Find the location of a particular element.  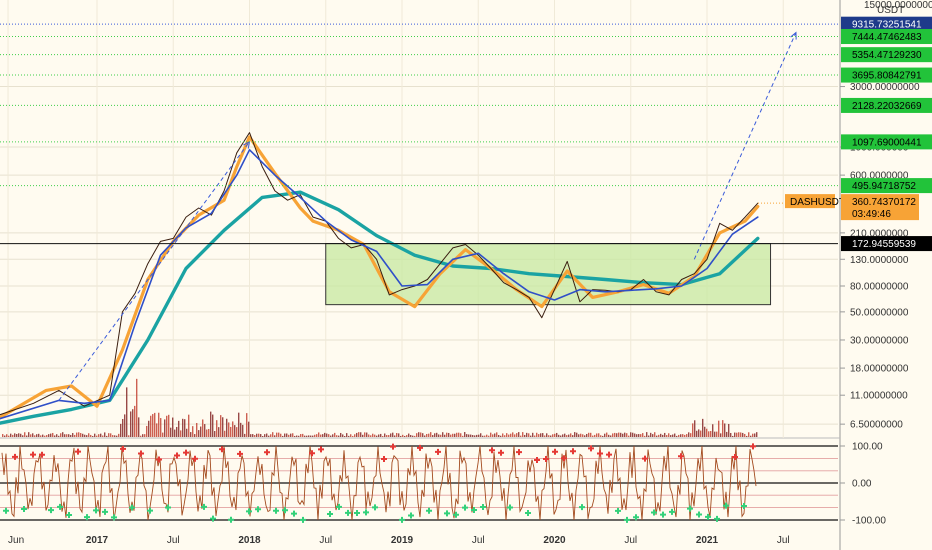

price-level-label: 2128.22032669 is located at coordinates (887, 106).